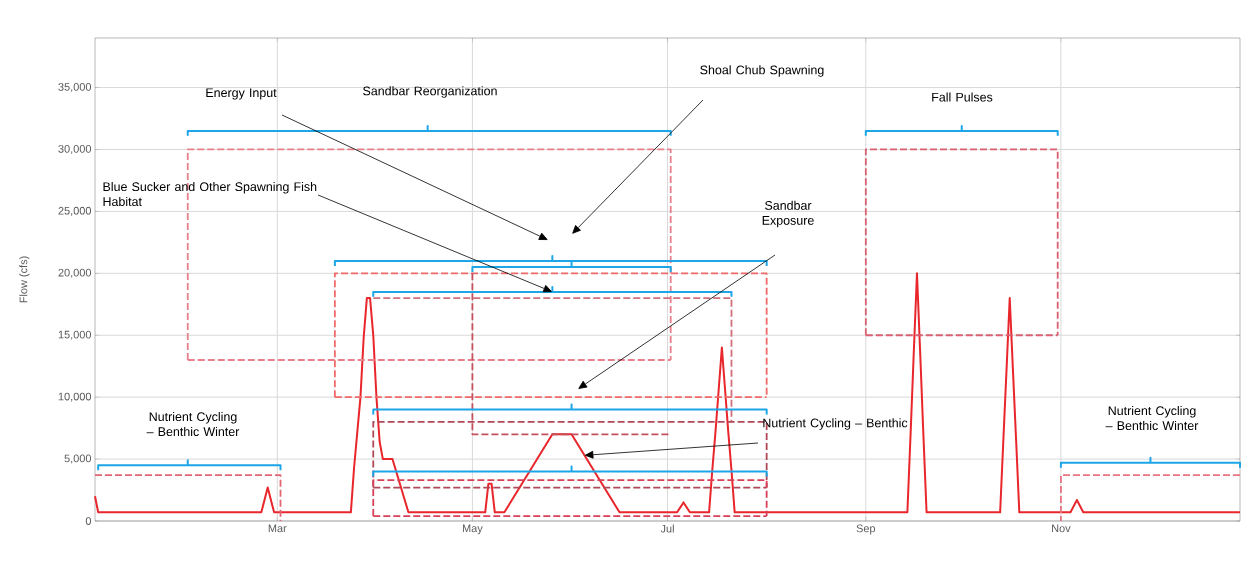  What do you see at coordinates (75, 149) in the screenshot?
I see `y-tick-label: 30,000` at bounding box center [75, 149].